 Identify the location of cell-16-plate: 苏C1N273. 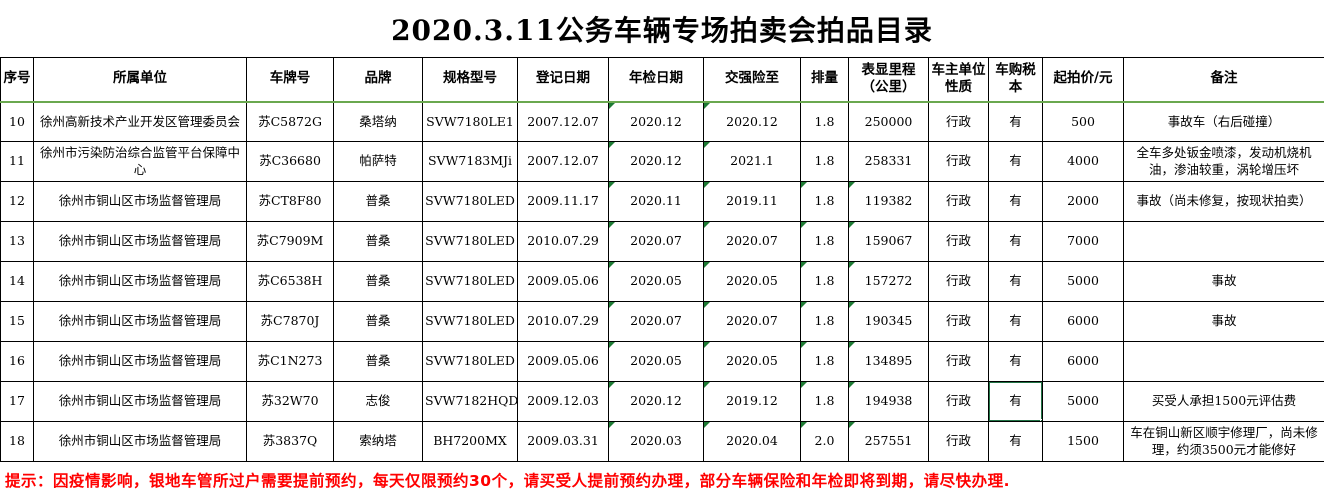
(290, 361).